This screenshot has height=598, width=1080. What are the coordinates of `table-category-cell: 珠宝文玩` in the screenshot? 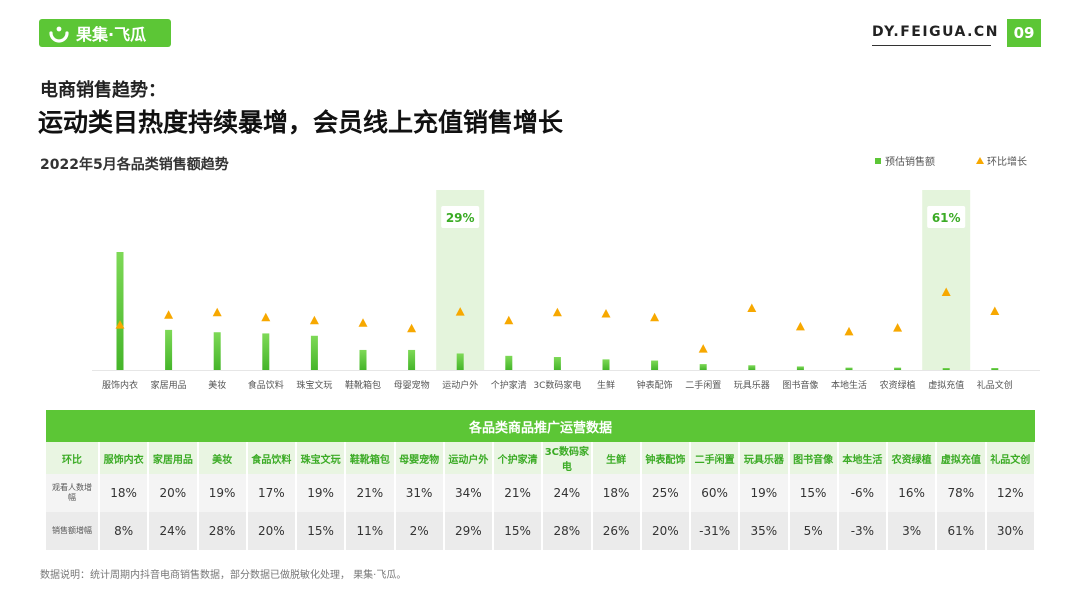 It's located at (321, 458).